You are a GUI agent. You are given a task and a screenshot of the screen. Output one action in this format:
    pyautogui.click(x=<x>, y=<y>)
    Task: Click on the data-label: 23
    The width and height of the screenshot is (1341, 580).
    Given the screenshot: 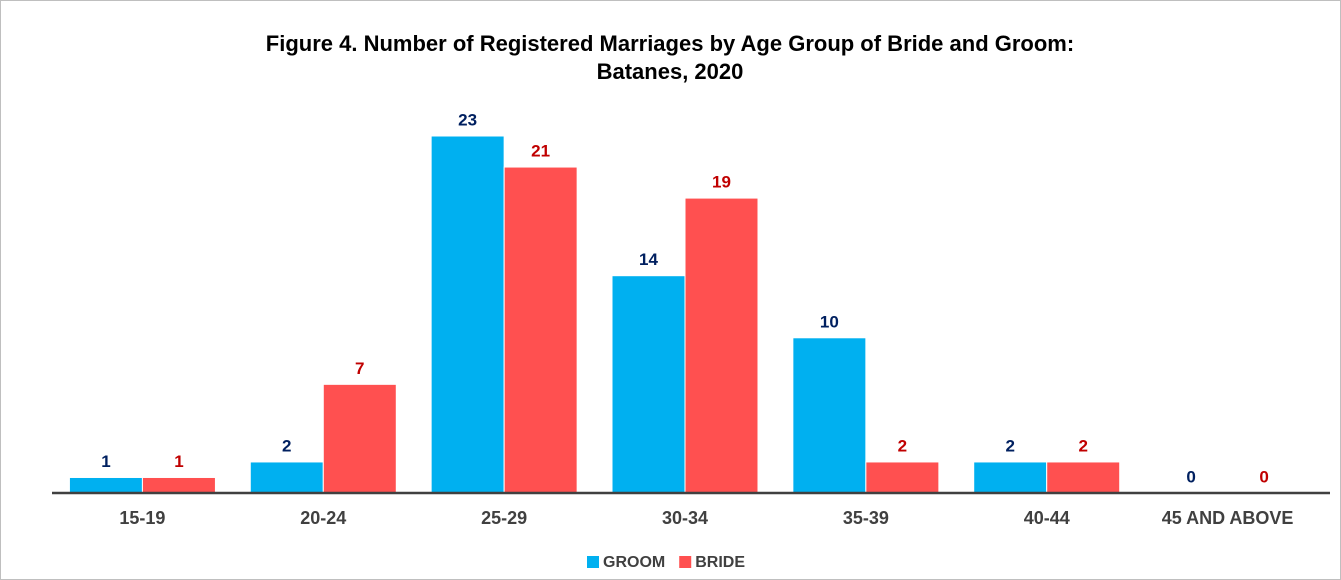 What is the action you would take?
    pyautogui.click(x=467, y=119)
    